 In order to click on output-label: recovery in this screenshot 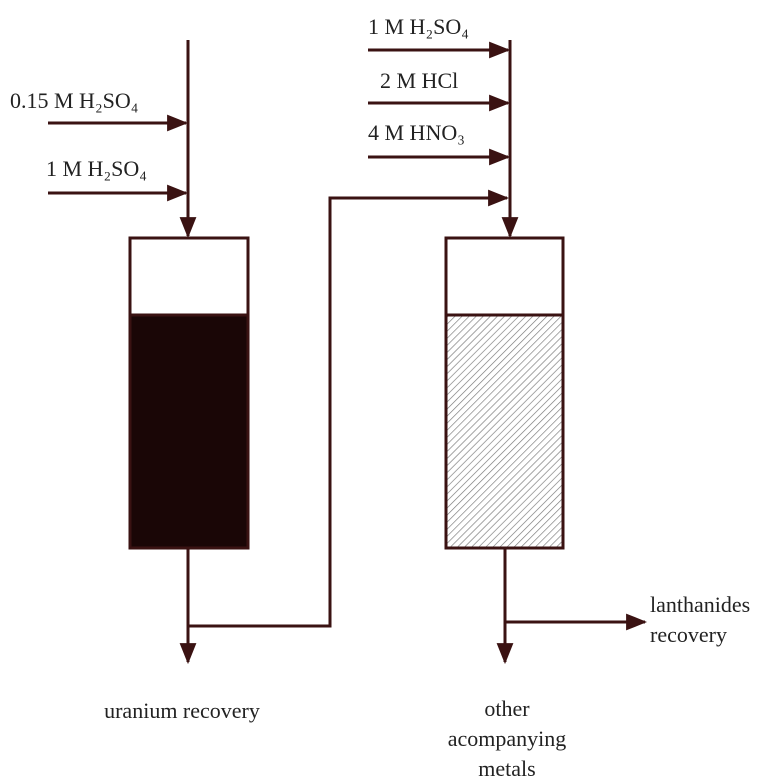, I will do `click(688, 634)`.